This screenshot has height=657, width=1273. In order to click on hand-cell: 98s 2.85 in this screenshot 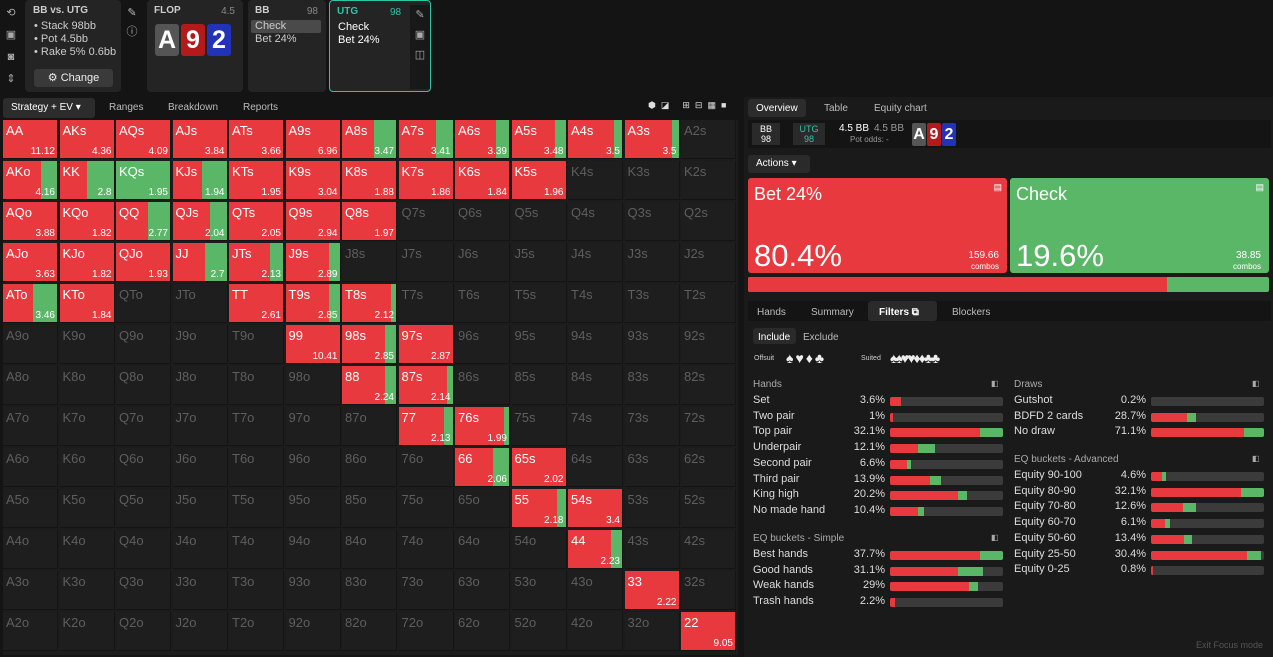, I will do `click(369, 344)`.